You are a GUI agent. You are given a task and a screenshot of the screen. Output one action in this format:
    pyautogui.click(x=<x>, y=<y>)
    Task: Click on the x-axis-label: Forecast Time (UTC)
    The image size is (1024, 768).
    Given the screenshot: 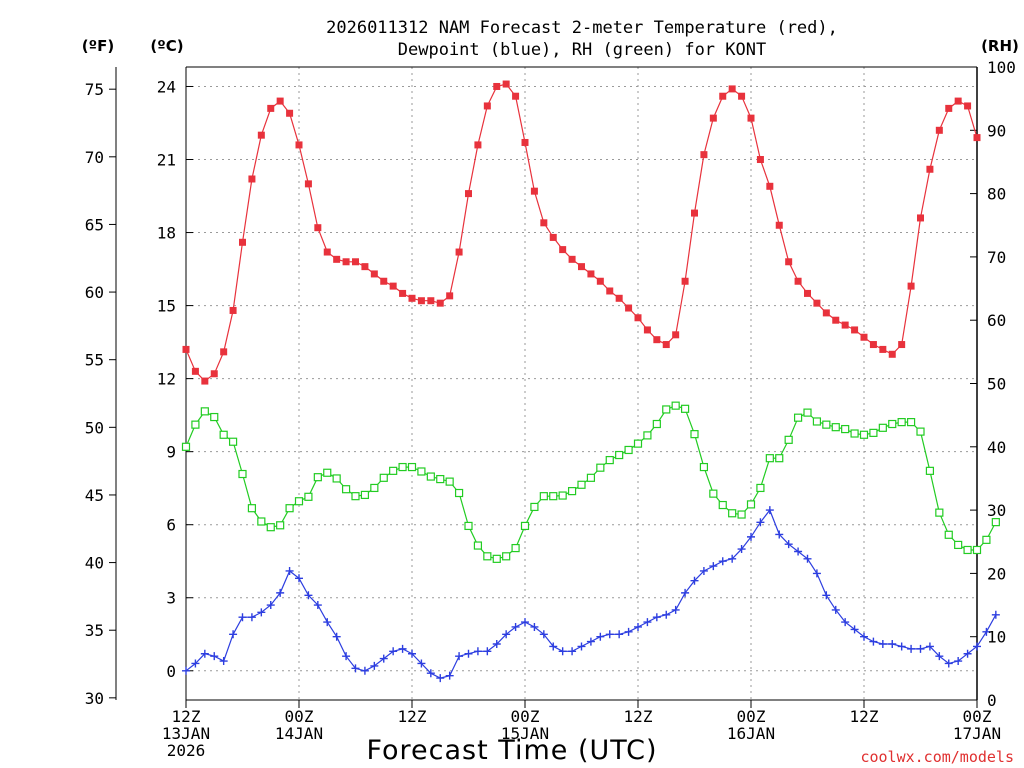 What is the action you would take?
    pyautogui.click(x=511, y=750)
    